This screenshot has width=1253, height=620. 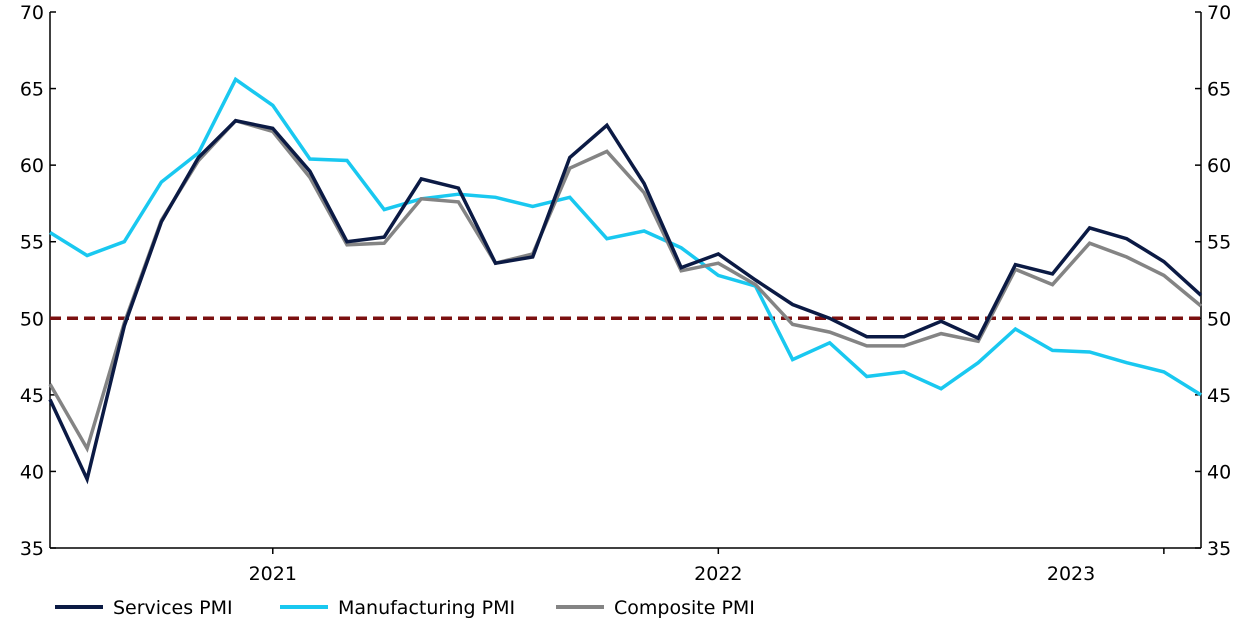 What do you see at coordinates (32, 90) in the screenshot?
I see `y-tick-label-left: 65` at bounding box center [32, 90].